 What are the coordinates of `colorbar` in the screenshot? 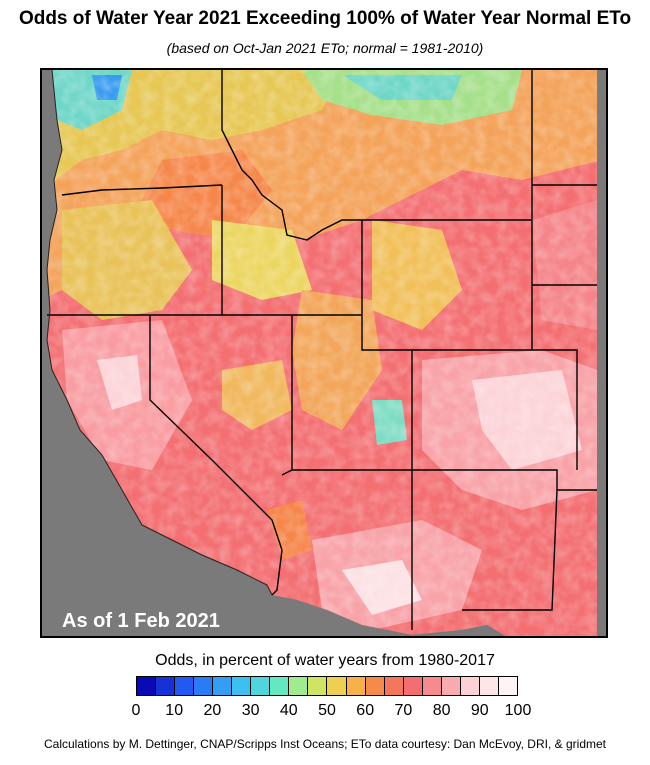 It's located at (327, 686).